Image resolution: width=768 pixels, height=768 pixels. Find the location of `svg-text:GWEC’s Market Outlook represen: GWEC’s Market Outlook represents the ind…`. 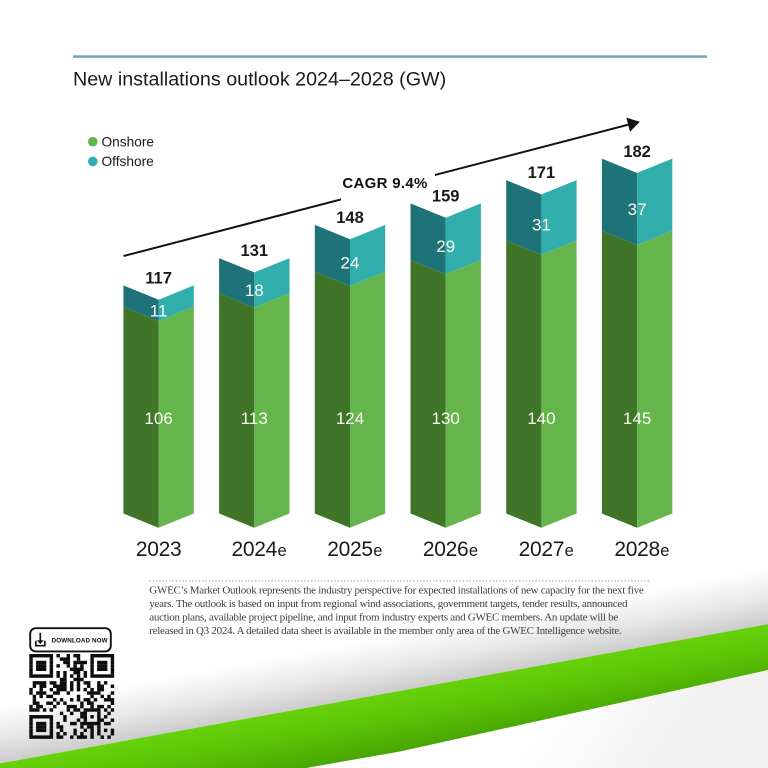

svg-text:GWEC’s Market Outlook represen: GWEC’s Market Outlook represents the ind… is located at coordinates (397, 611).